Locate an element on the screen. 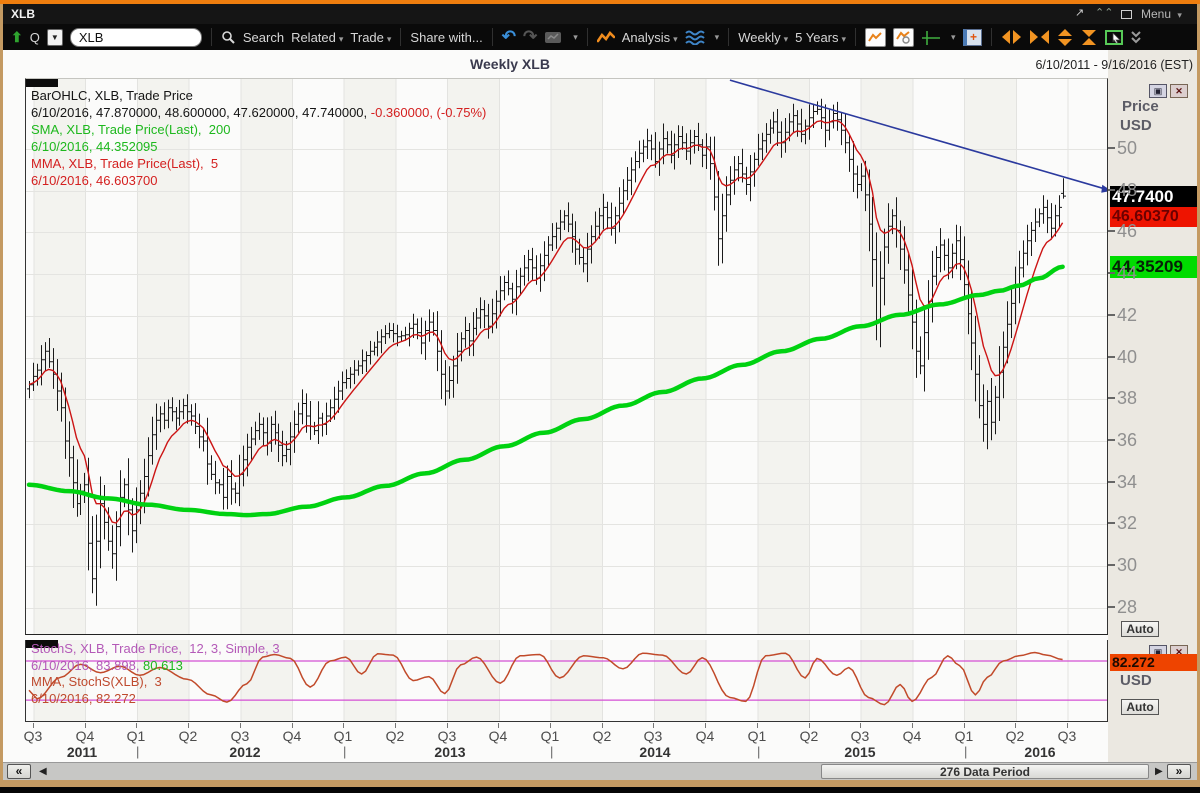  close-panel-icon: ✕ is located at coordinates (1179, 91).